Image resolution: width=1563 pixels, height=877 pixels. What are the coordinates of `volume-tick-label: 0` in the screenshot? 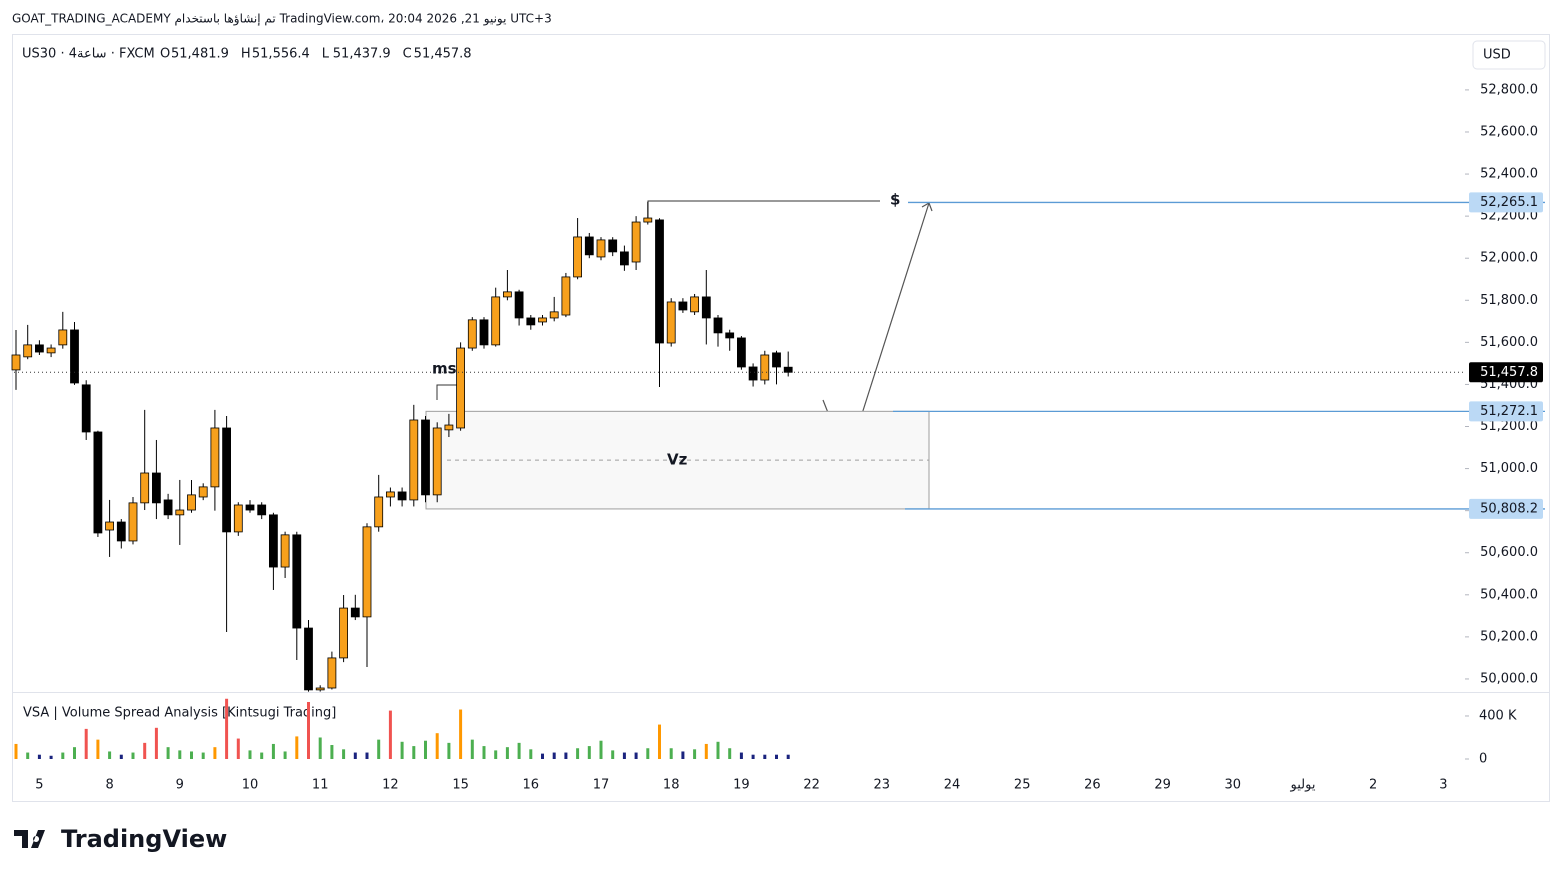 It's located at (1483, 759).